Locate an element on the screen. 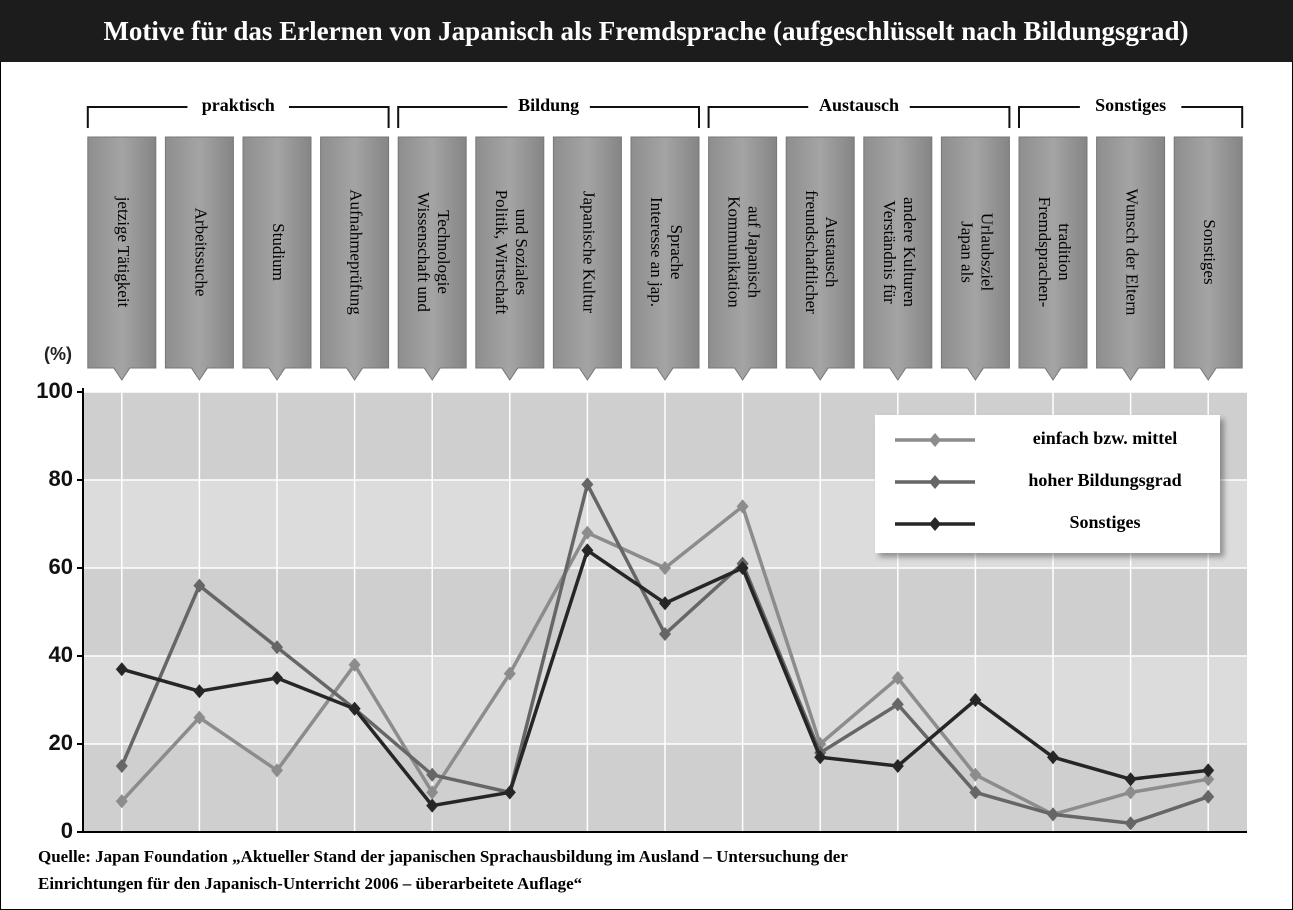  category-label: jetzige Tätigkeit is located at coordinates (123, 252).